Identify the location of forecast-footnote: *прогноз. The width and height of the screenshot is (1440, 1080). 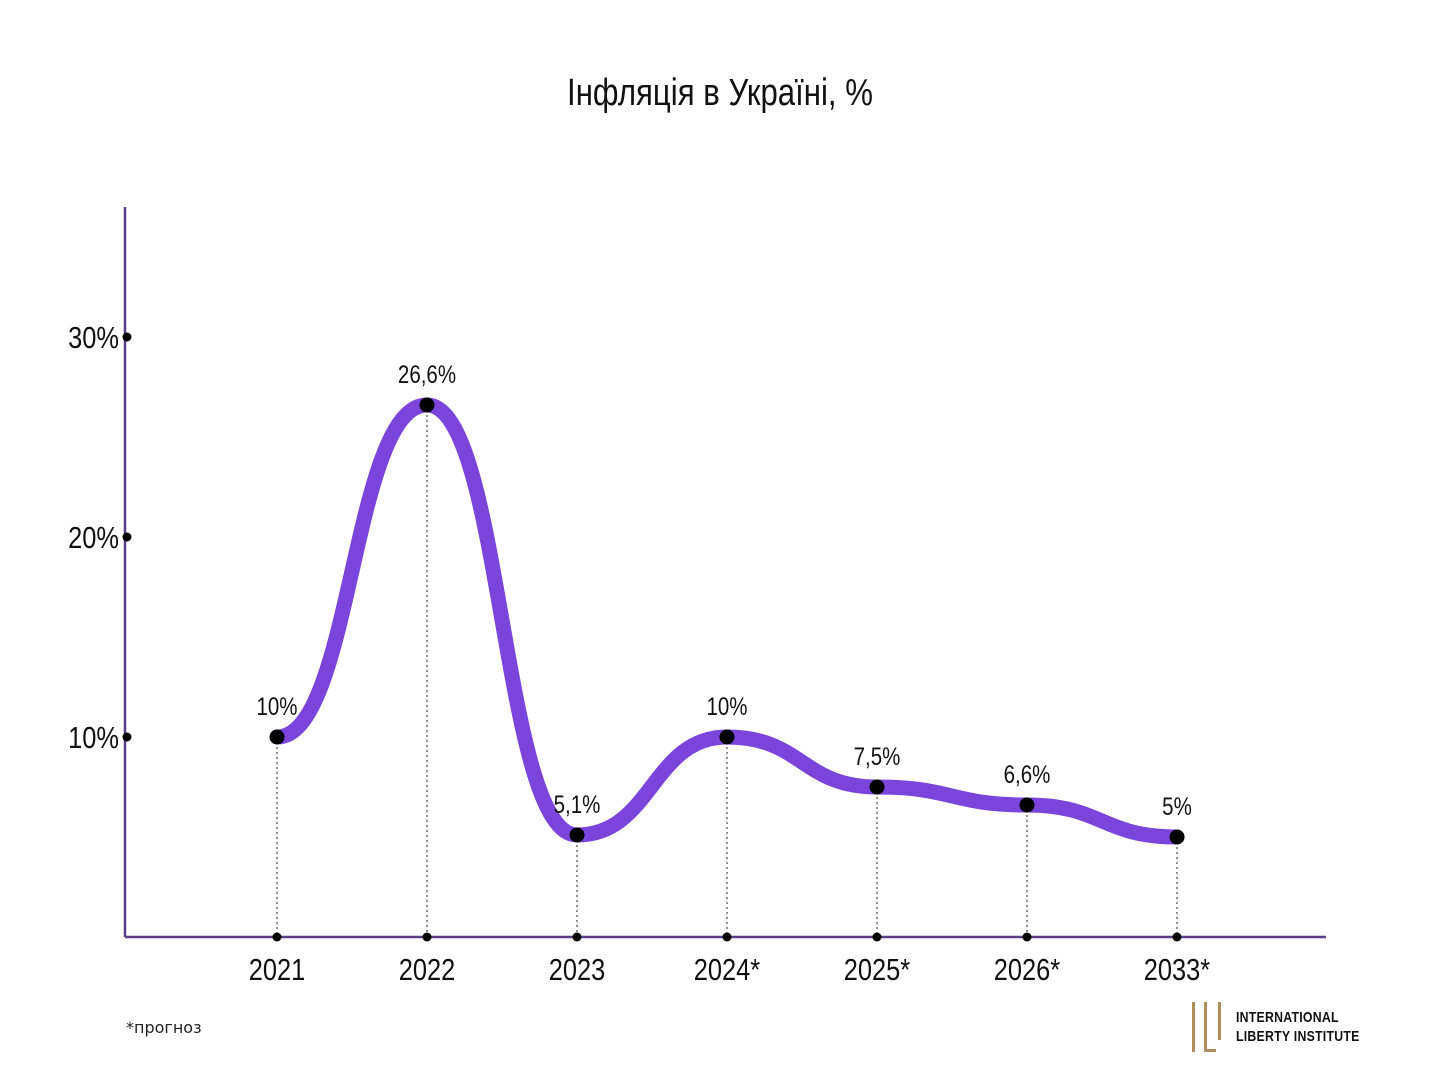
(164, 1027).